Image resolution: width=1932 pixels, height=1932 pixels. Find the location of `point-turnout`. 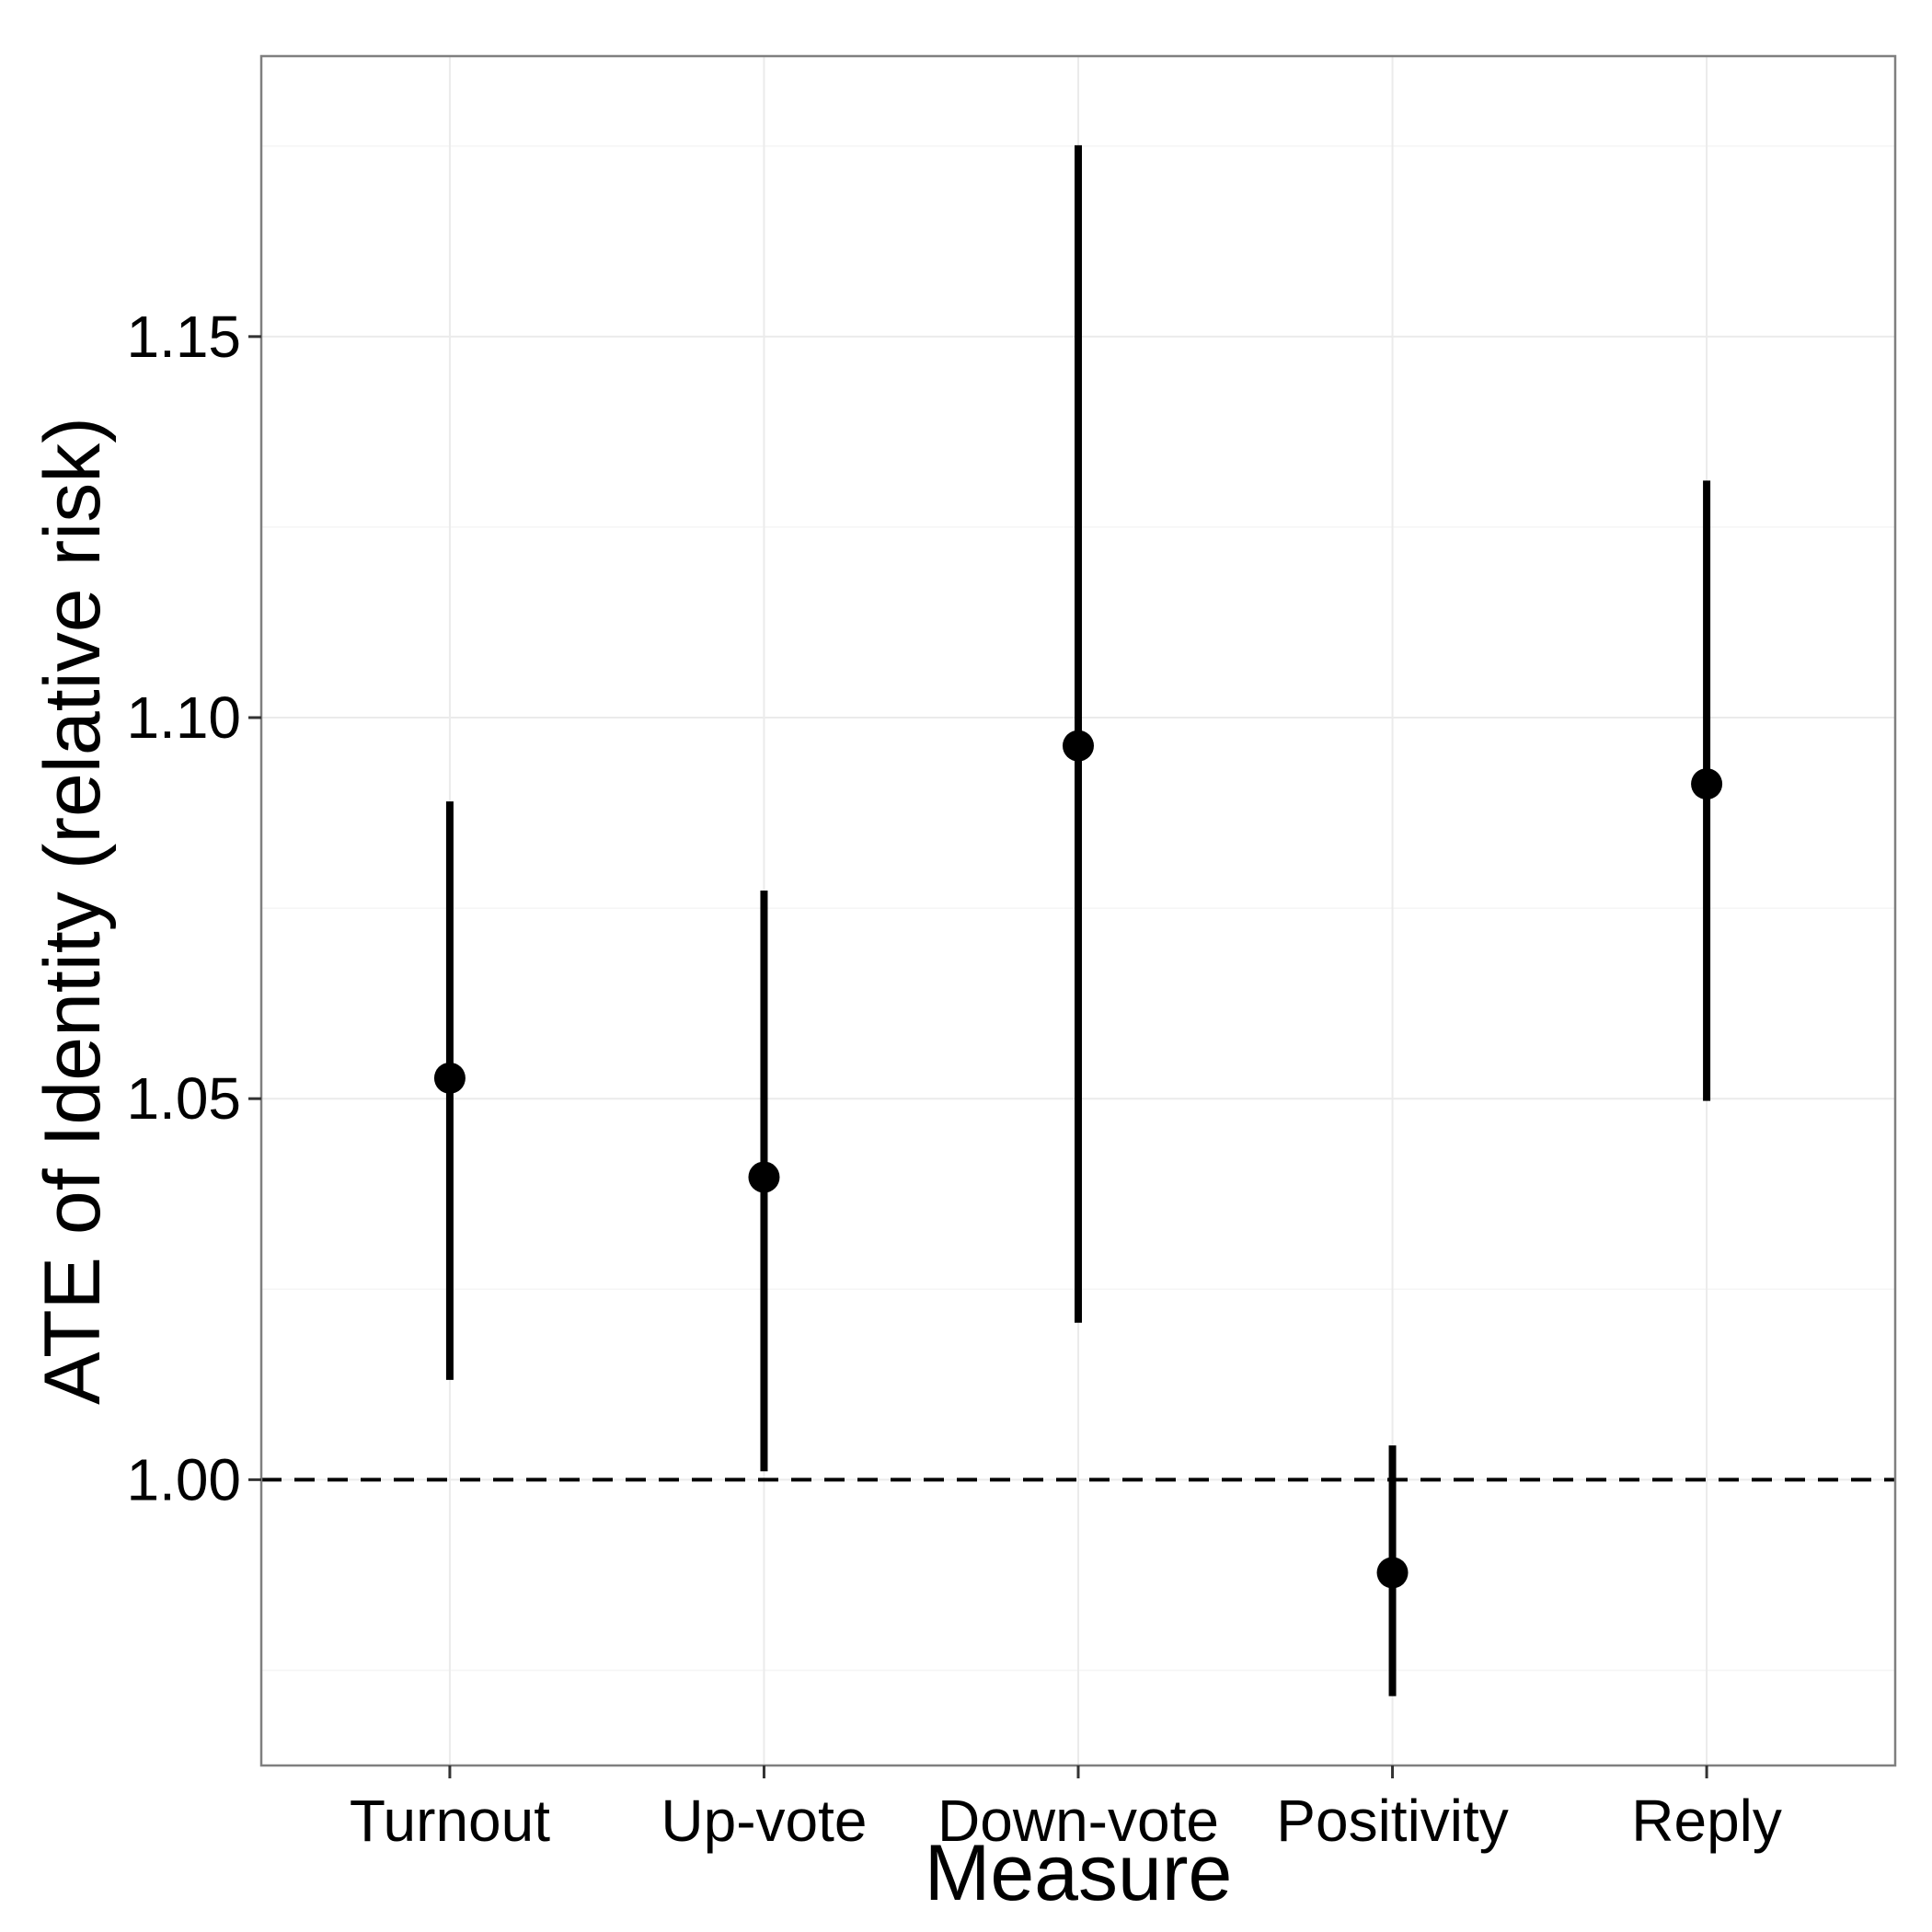

point-turnout is located at coordinates (449, 1078).